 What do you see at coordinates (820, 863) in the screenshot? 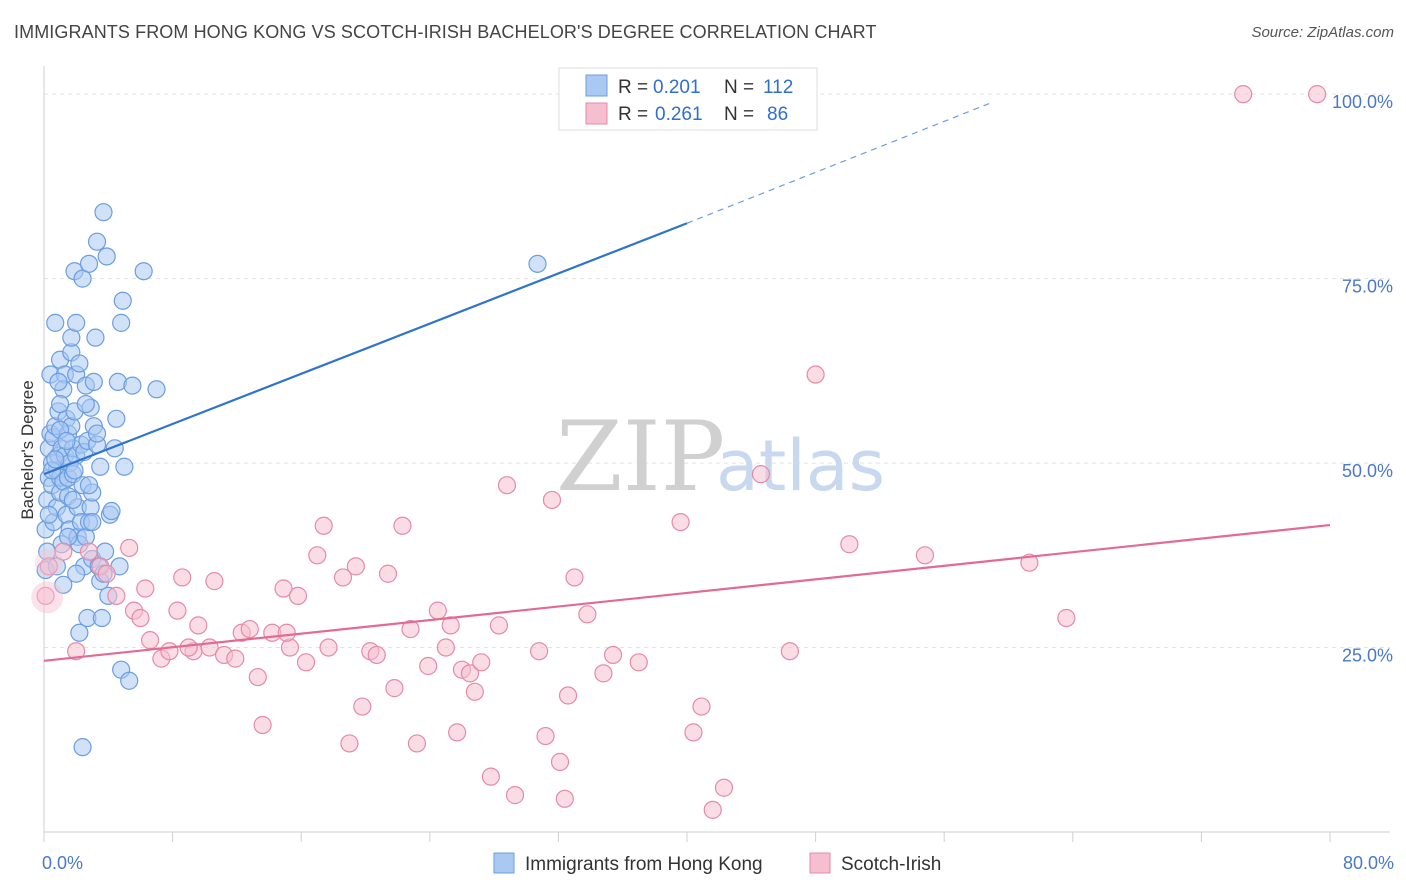
I see `bottom-legend-swatch-scotch-irish` at bounding box center [820, 863].